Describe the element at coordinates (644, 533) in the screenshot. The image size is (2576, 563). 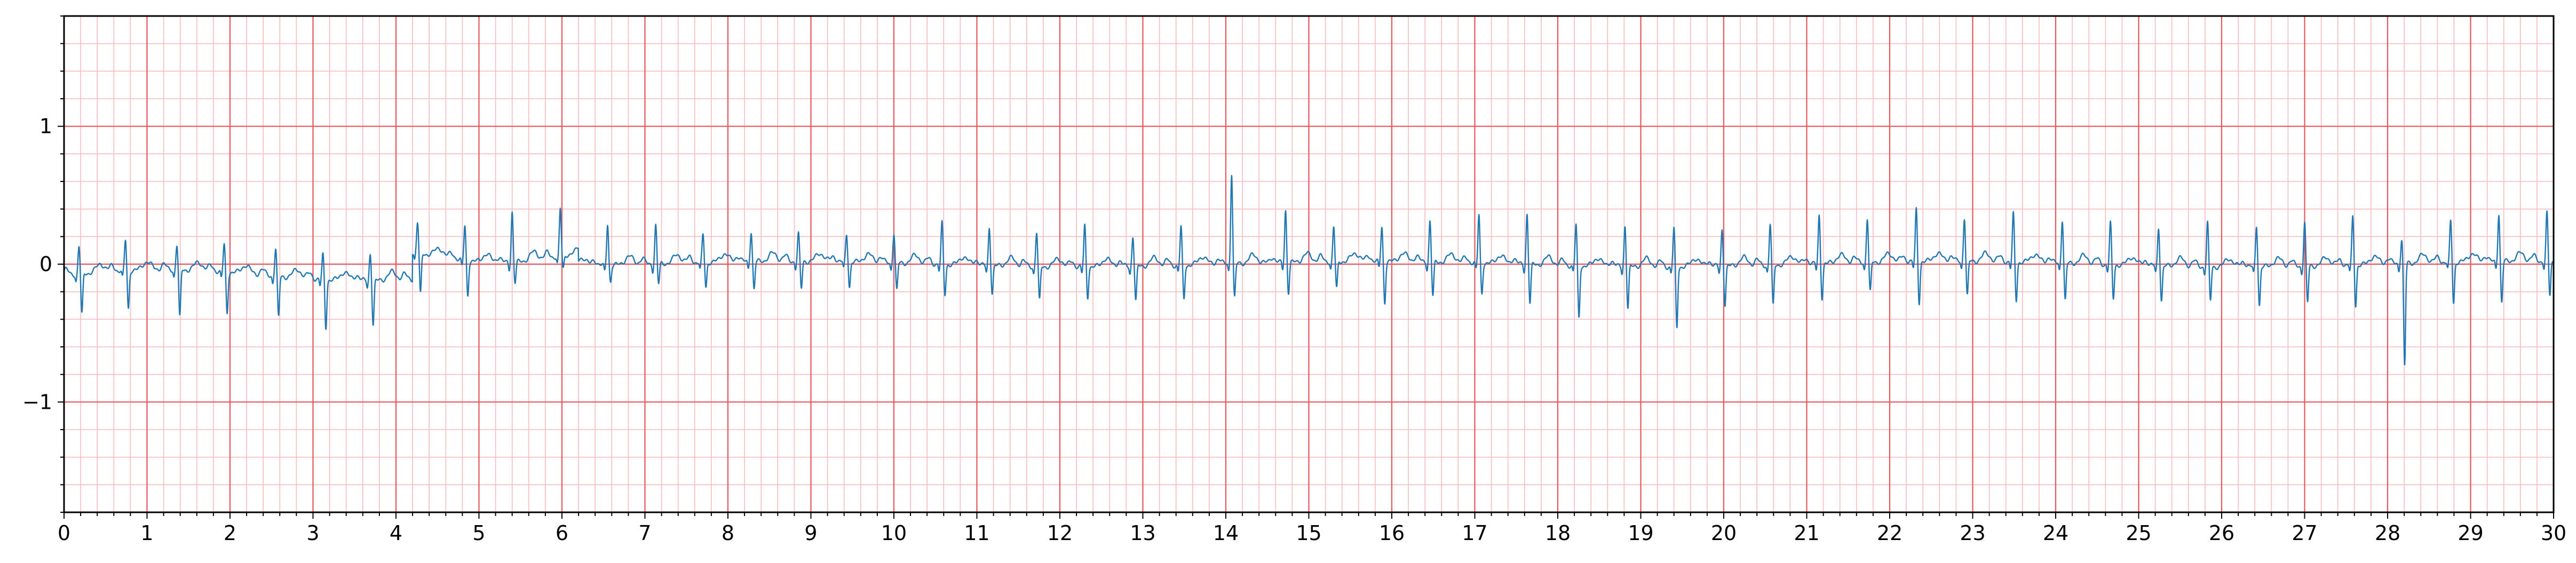
I see `x-tick-label: 7` at that location.